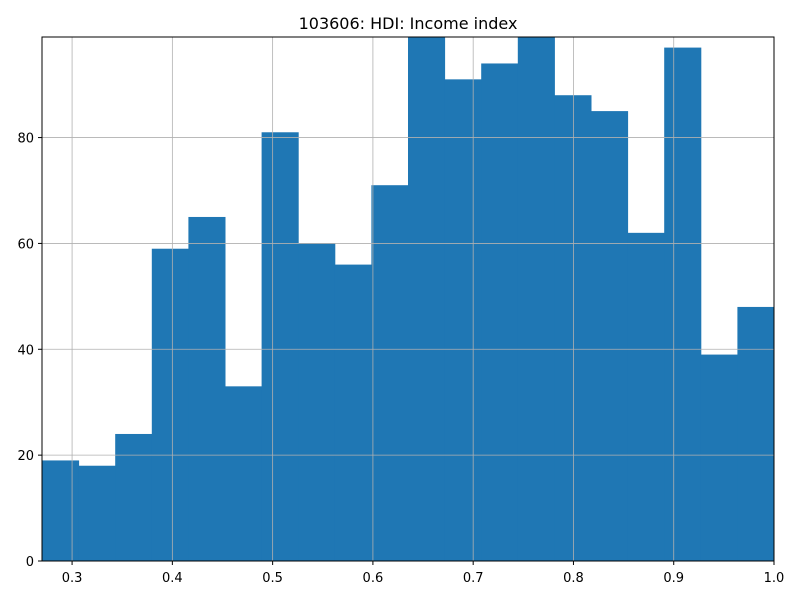  I want to click on x-tick-label: 0.5, so click(272, 578).